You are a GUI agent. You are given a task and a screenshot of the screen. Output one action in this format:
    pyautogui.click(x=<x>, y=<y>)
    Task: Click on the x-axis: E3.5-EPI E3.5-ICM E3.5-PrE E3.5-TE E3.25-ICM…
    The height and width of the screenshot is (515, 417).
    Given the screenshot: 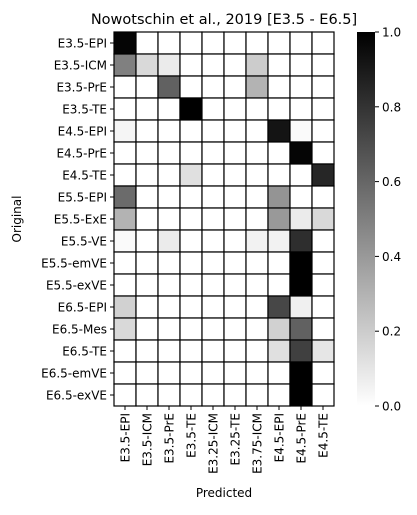 What is the action you would take?
    pyautogui.click(x=225, y=440)
    